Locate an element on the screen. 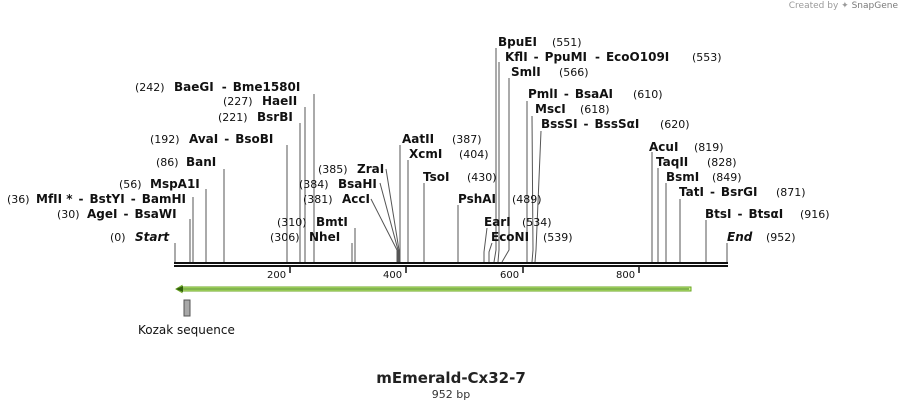 Image resolution: width=902 pixels, height=411 pixels. site-position: (430) is located at coordinates (482, 177).